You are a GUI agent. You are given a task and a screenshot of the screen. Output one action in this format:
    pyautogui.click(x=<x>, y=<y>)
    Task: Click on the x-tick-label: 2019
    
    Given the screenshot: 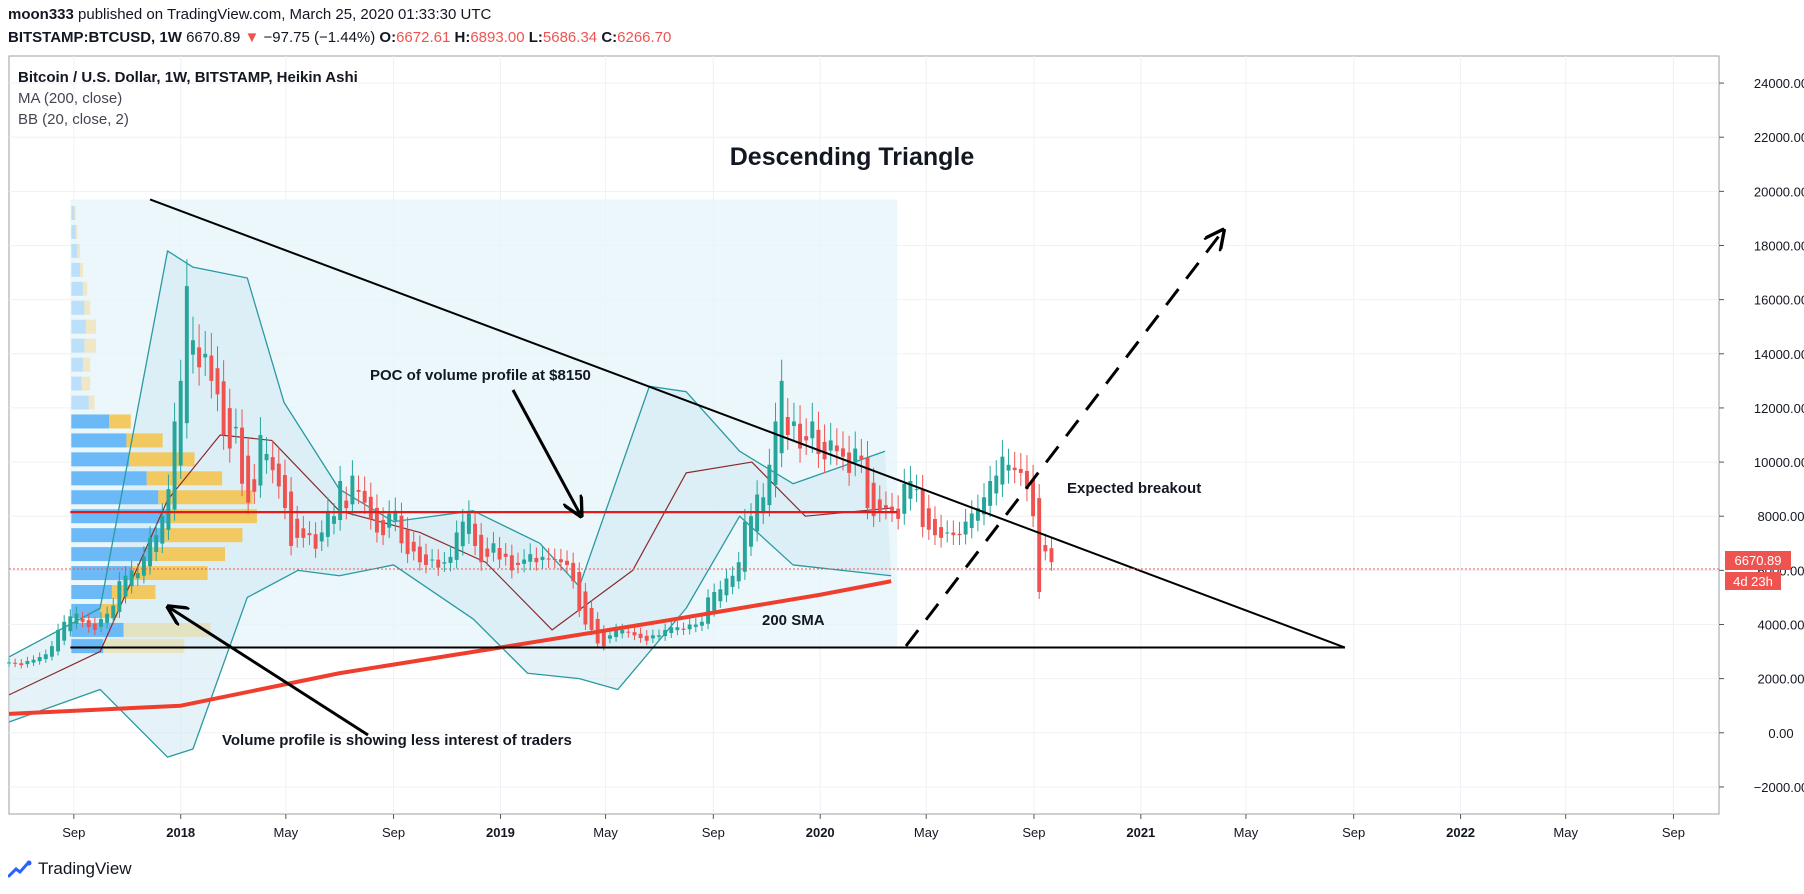 What is the action you would take?
    pyautogui.click(x=500, y=832)
    